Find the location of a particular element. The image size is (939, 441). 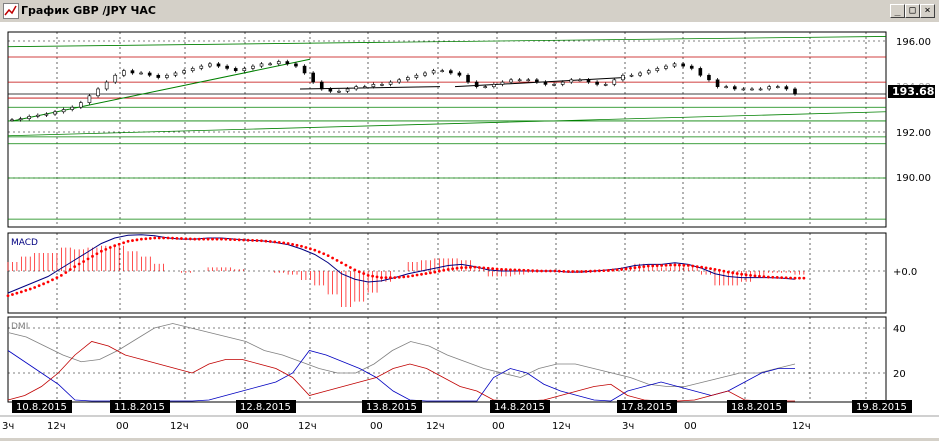

current-price-value: 193.68 is located at coordinates (913, 91).